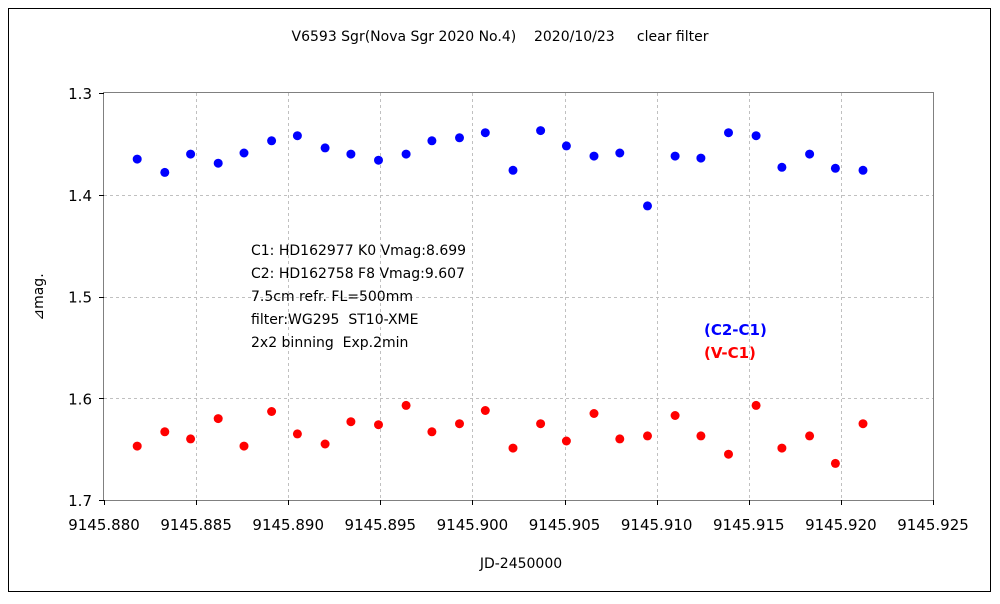 Image resolution: width=1000 pixels, height=604 pixels. I want to click on annotation-telescope: 7.5cm refr. FL=500mm, so click(332, 297).